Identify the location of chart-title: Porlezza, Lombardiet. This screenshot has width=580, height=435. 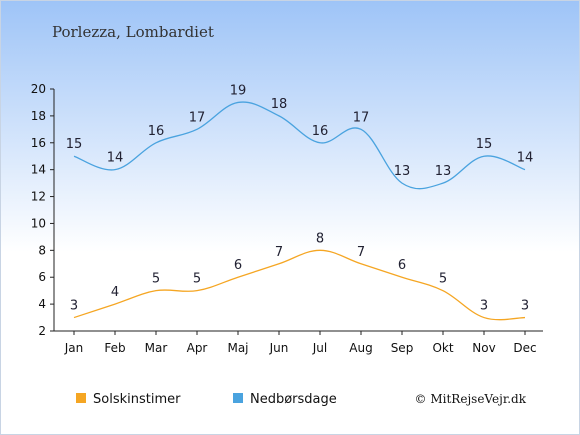
(133, 32).